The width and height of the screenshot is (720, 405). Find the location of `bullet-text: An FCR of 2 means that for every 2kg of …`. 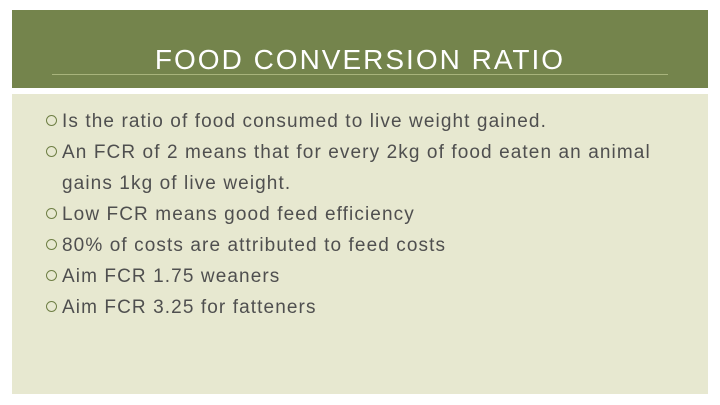

bullet-text: An FCR of 2 means that for every 2kg of … is located at coordinates (356, 168).